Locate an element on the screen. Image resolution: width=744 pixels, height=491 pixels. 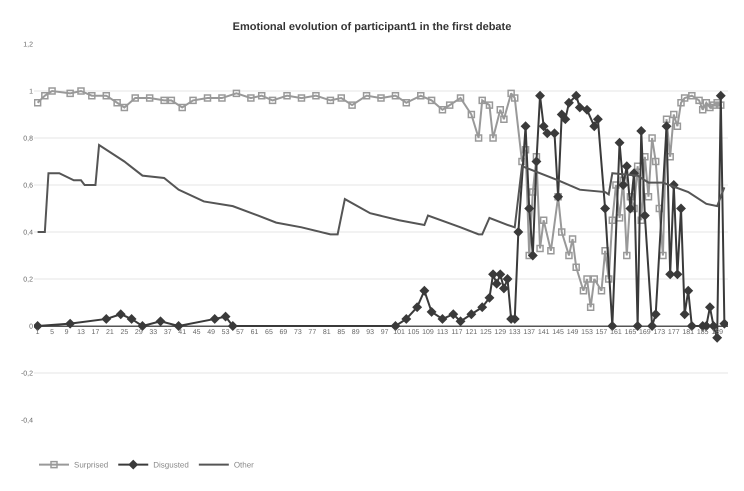
legend-label: Surprised is located at coordinates (91, 465).